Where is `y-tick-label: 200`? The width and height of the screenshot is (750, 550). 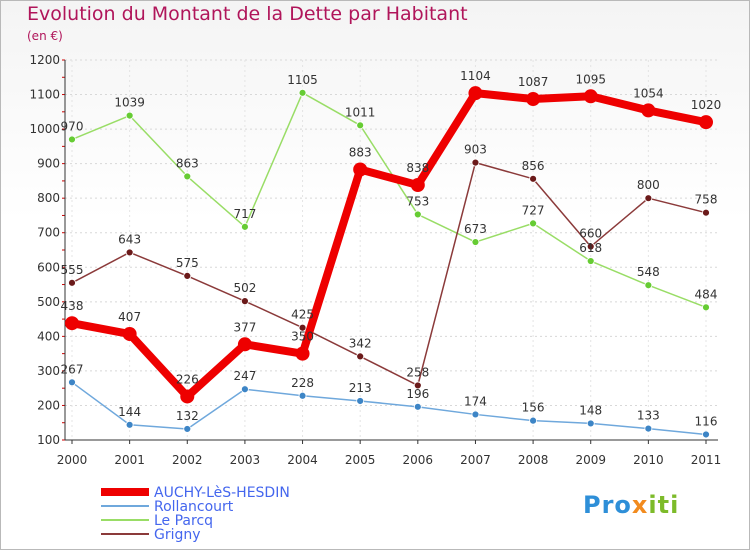
y-tick-label: 200 is located at coordinates (48, 405).